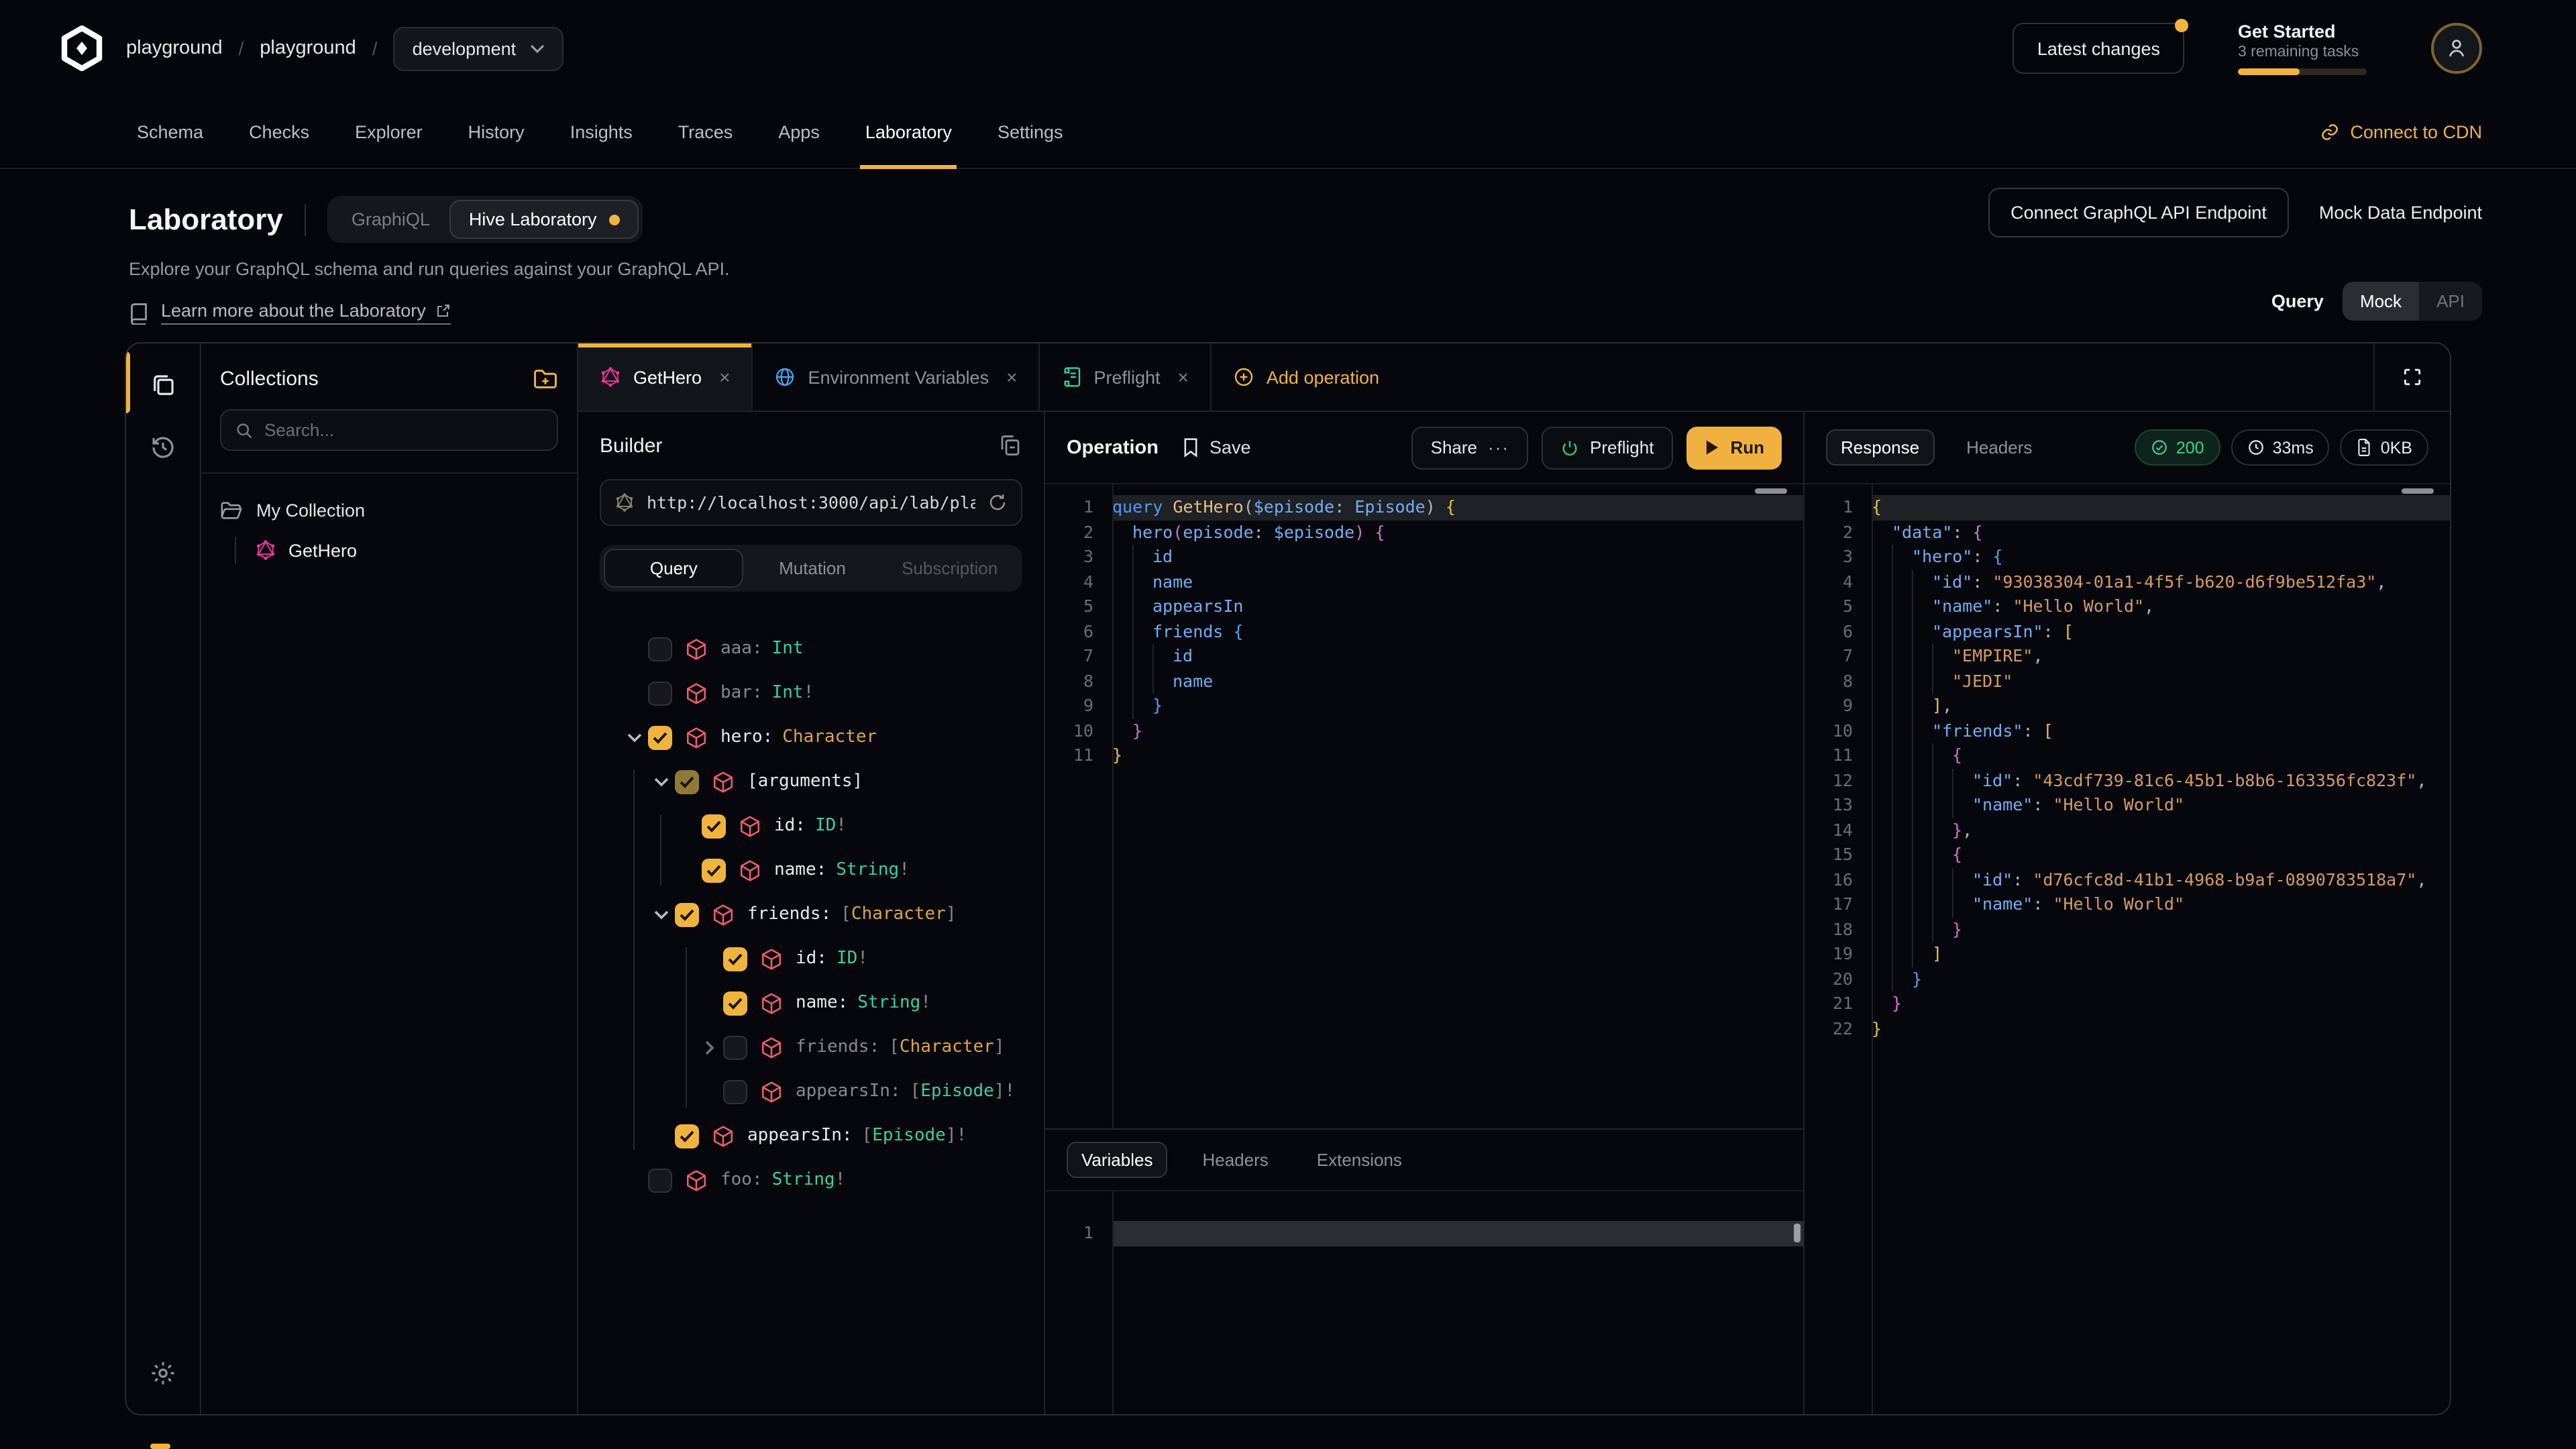  Describe the element at coordinates (811, 502) in the screenshot. I see `endpoint-url-input: http://localhost:3000/api/lab/playground` at that location.